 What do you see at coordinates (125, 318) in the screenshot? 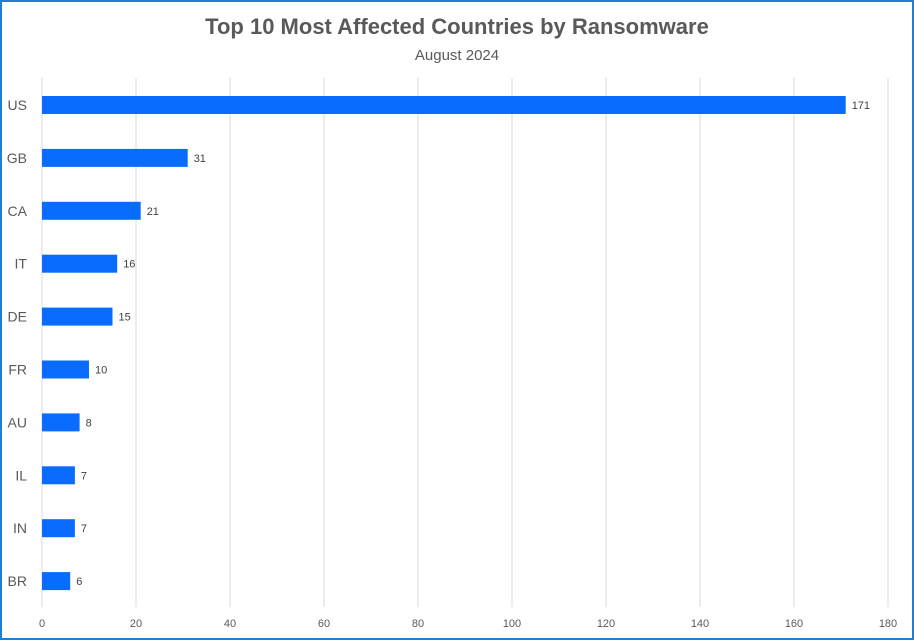
I see `data-label: 15` at bounding box center [125, 318].